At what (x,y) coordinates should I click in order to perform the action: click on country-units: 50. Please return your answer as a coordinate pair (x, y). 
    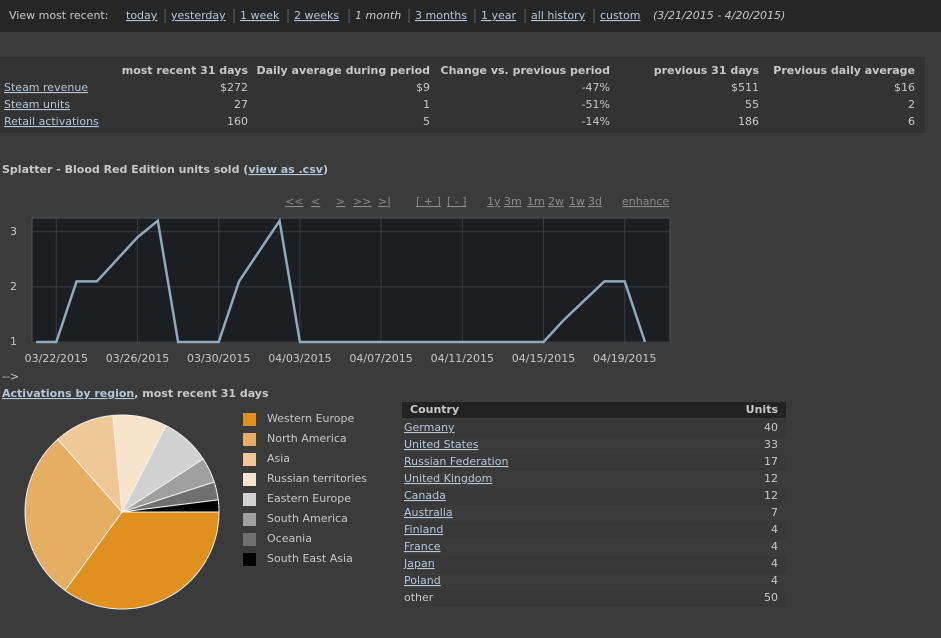
    Looking at the image, I should click on (771, 597).